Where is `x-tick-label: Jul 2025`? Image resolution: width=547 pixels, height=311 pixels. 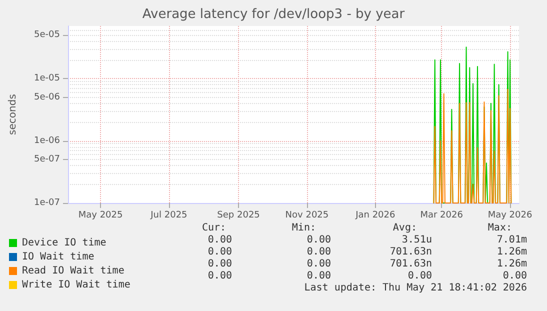
x-tick-label: Jul 2025 is located at coordinates (169, 215).